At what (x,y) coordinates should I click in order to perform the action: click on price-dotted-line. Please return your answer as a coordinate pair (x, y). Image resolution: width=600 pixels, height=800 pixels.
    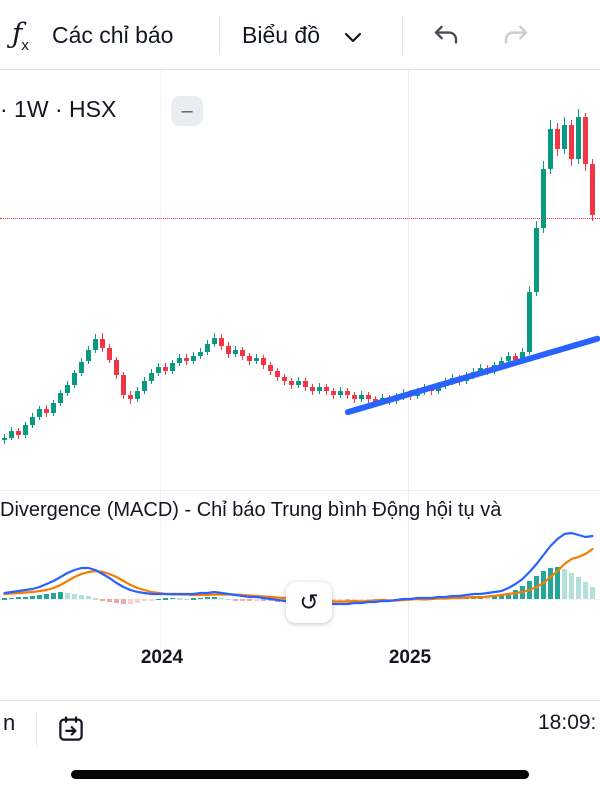
    Looking at the image, I should click on (300, 219).